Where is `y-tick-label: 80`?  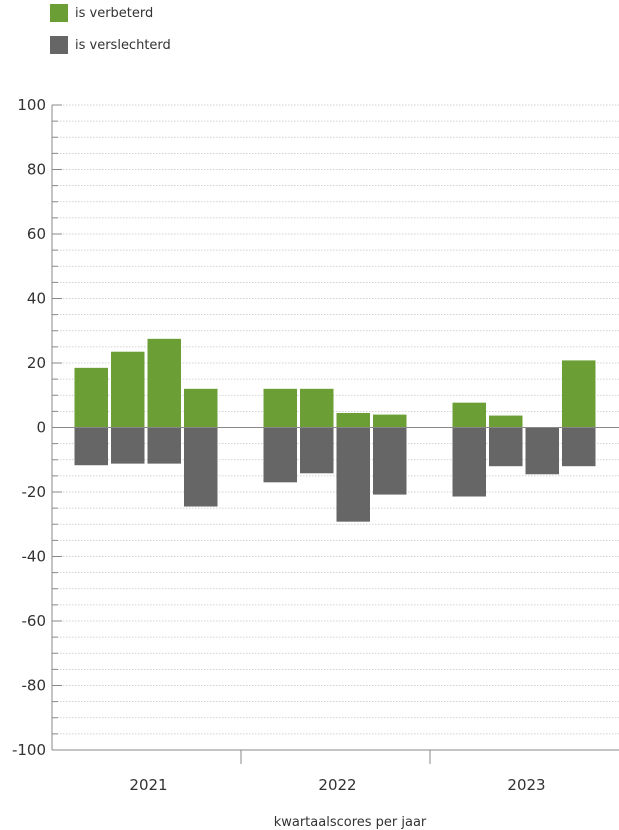 y-tick-label: 80 is located at coordinates (36, 170).